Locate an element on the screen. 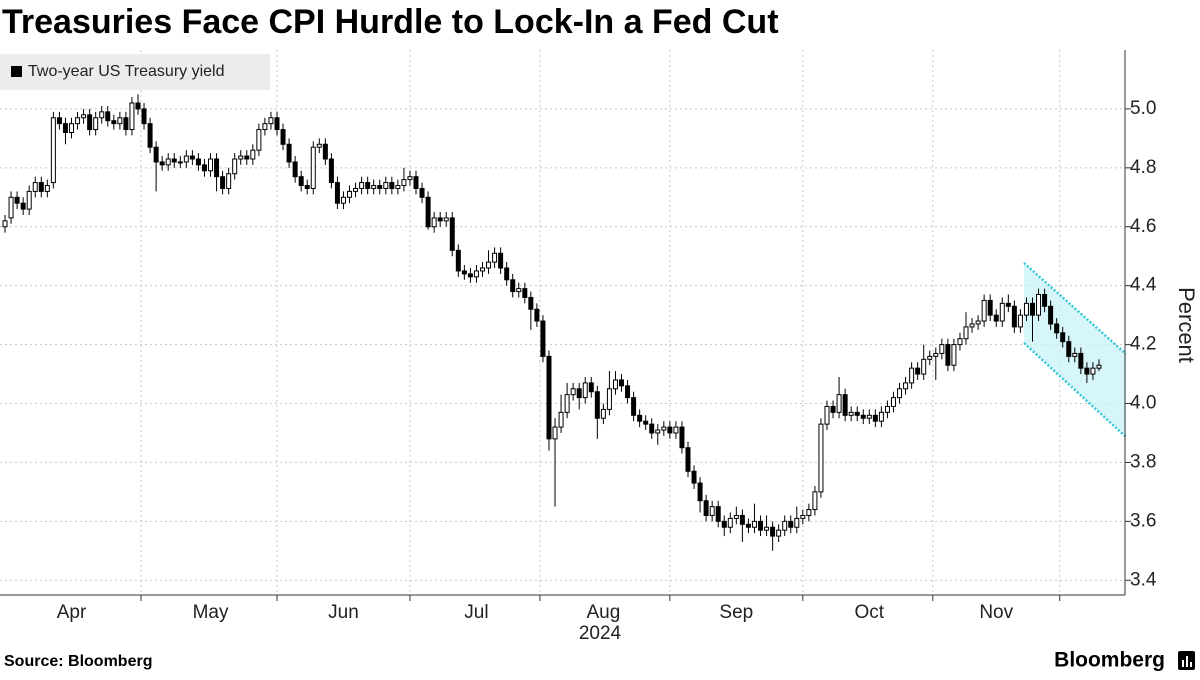  brand-icon-bar is located at coordinates (1183, 663).